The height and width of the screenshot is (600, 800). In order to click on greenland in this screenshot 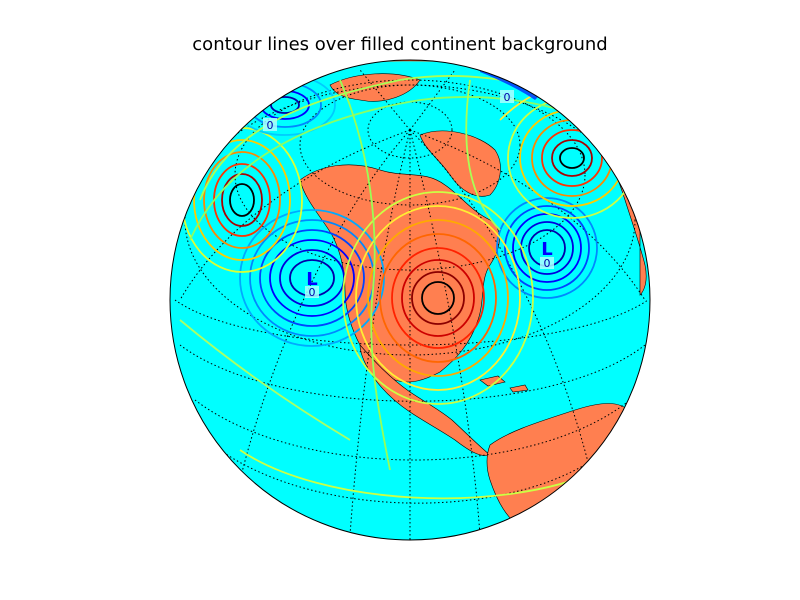, I will do `click(460, 163)`.